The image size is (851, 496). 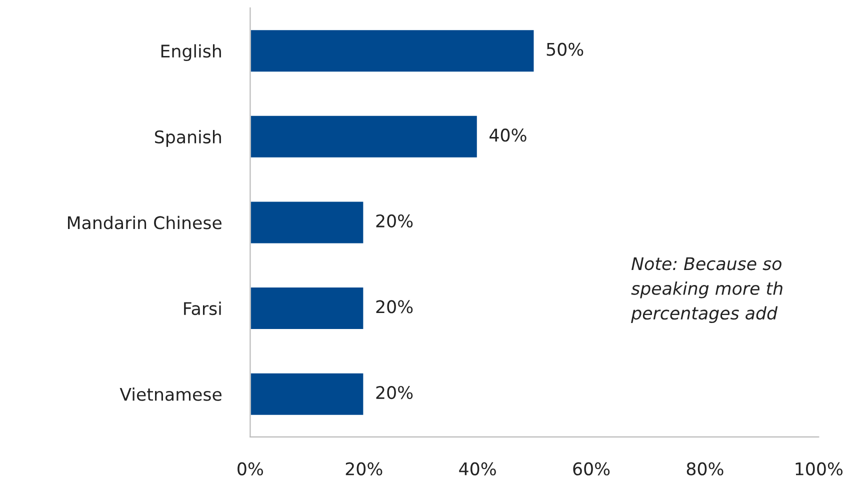 What do you see at coordinates (705, 469) in the screenshot?
I see `x-tick-label: 80%` at bounding box center [705, 469].